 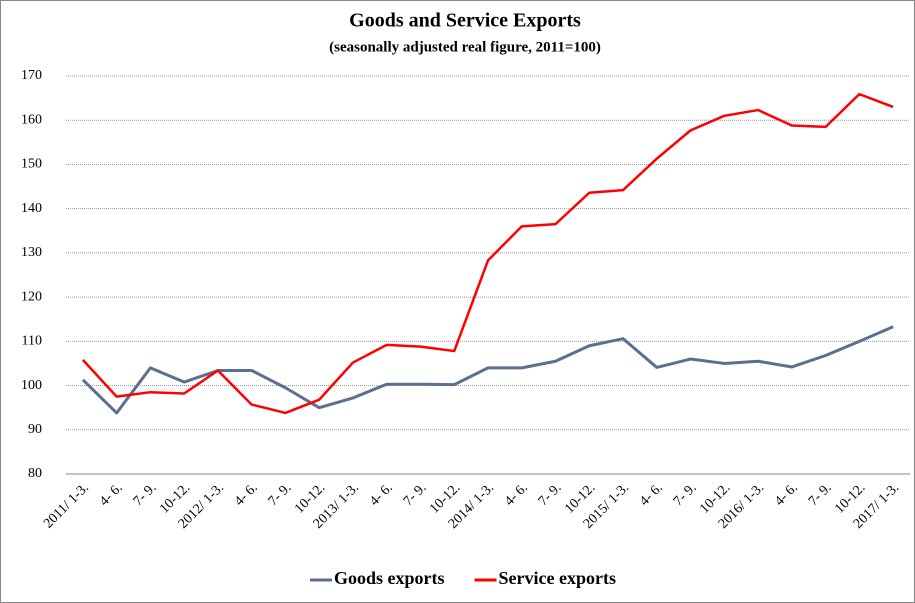 I want to click on y-tick-label: 160, so click(x=31, y=119).